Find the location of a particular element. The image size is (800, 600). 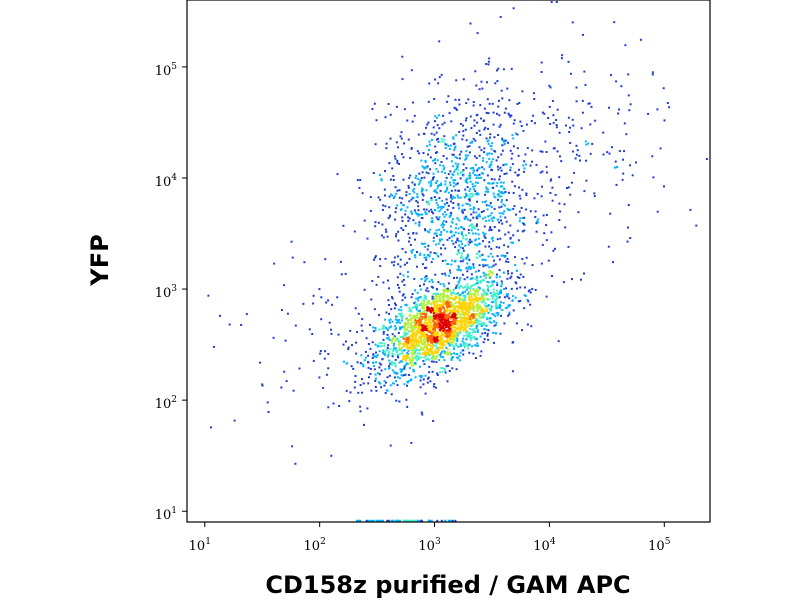

y-tick-label: 104 is located at coordinates (166, 181).